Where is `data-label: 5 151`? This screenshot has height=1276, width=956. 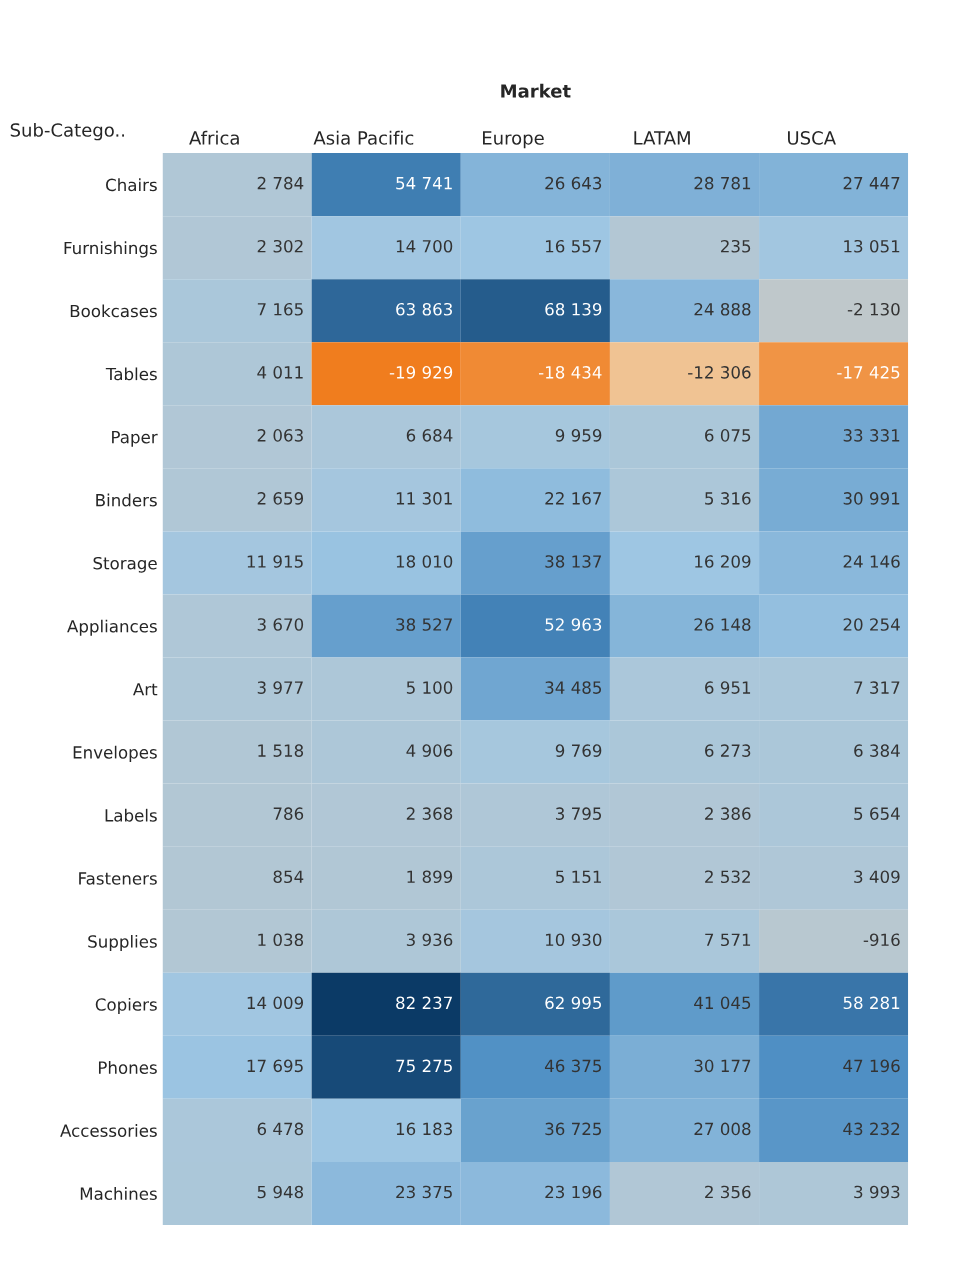 data-label: 5 151 is located at coordinates (578, 877).